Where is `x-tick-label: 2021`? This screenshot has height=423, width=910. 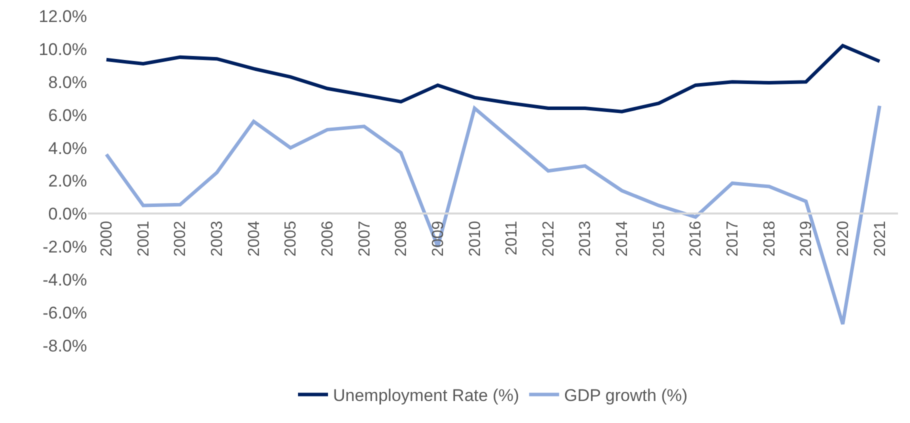
x-tick-label: 2021 is located at coordinates (880, 238).